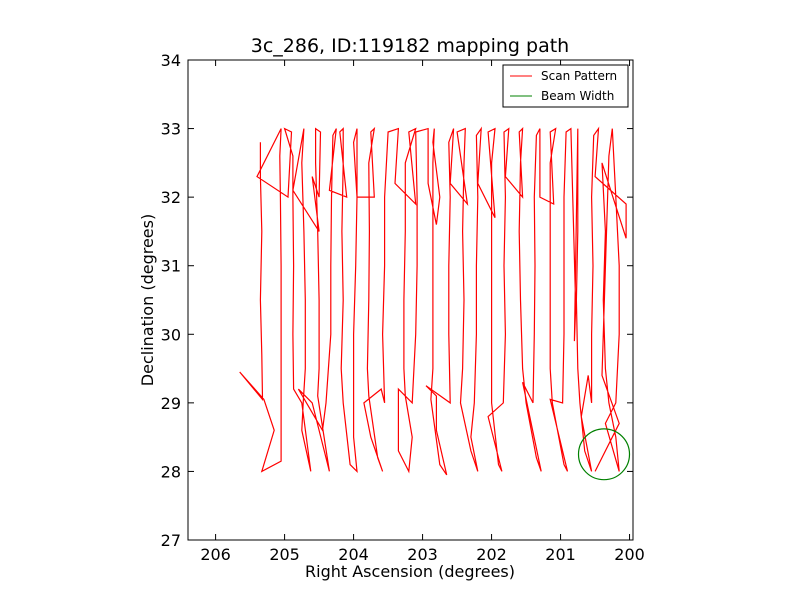 This screenshot has width=800, height=600. I want to click on legend: Scan Pattern Beam Width, so click(565, 86).